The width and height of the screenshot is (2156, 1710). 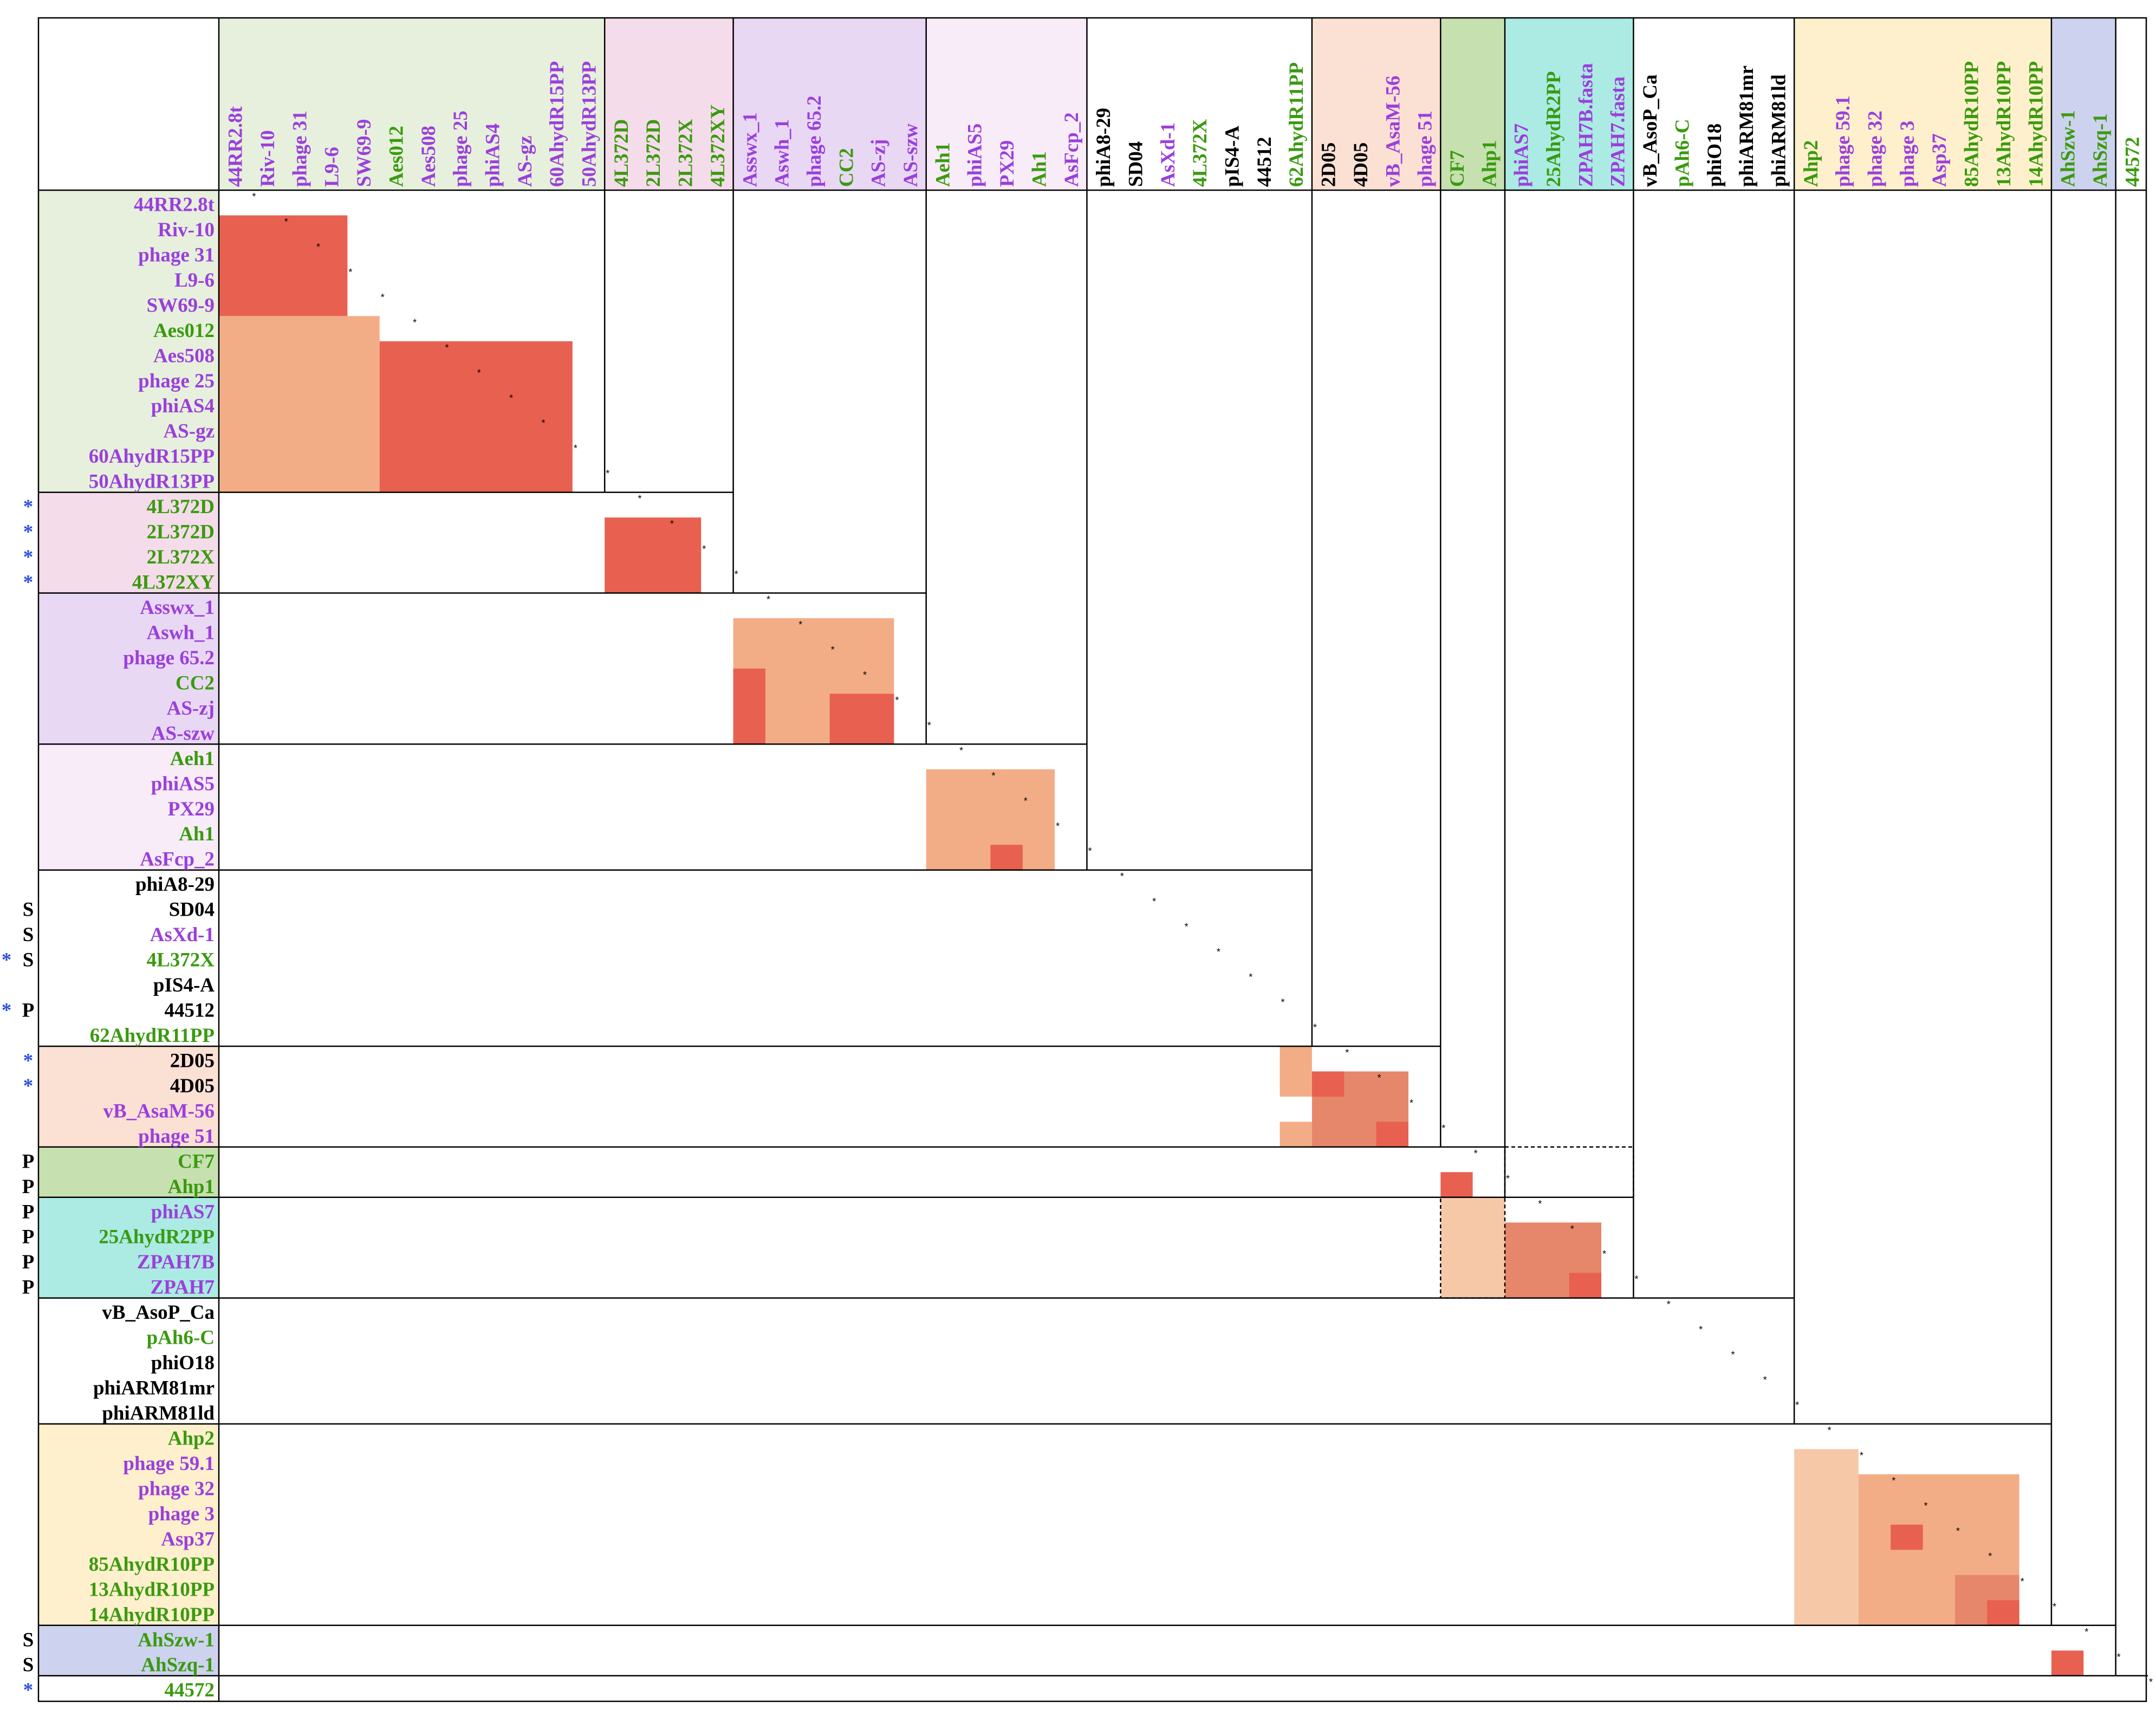 I want to click on row-label-8: phiAS4, so click(x=183, y=406).